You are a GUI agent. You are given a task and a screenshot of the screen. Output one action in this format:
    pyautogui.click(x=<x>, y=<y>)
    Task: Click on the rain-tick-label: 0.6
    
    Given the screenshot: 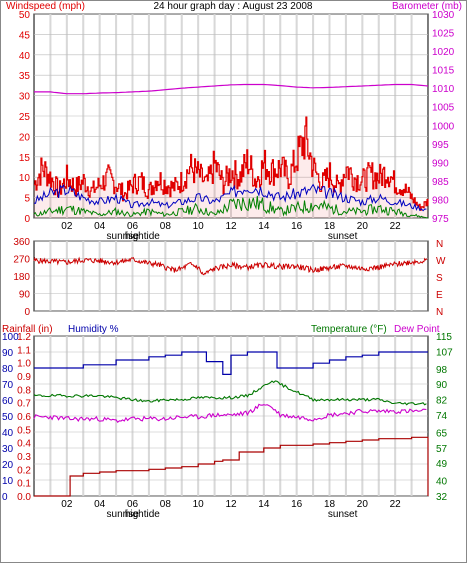 What is the action you would take?
    pyautogui.click(x=24, y=417)
    